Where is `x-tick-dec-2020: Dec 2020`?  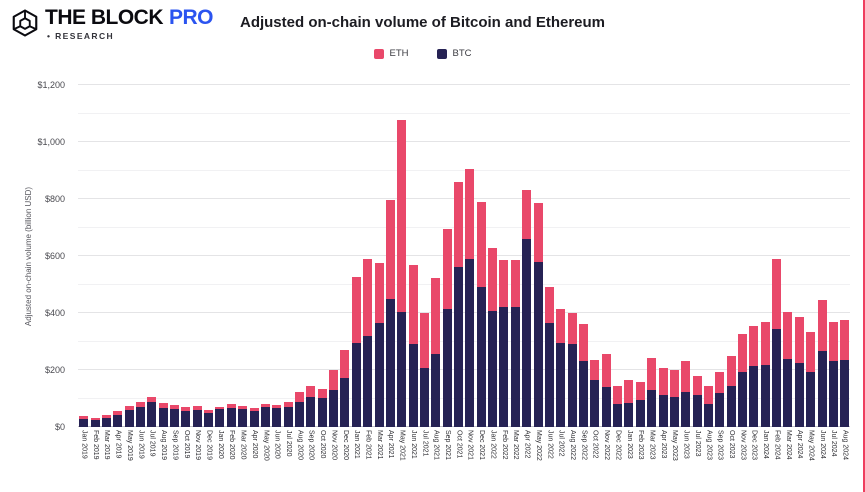
x-tick-dec-2020: Dec 2020 is located at coordinates (345, 445).